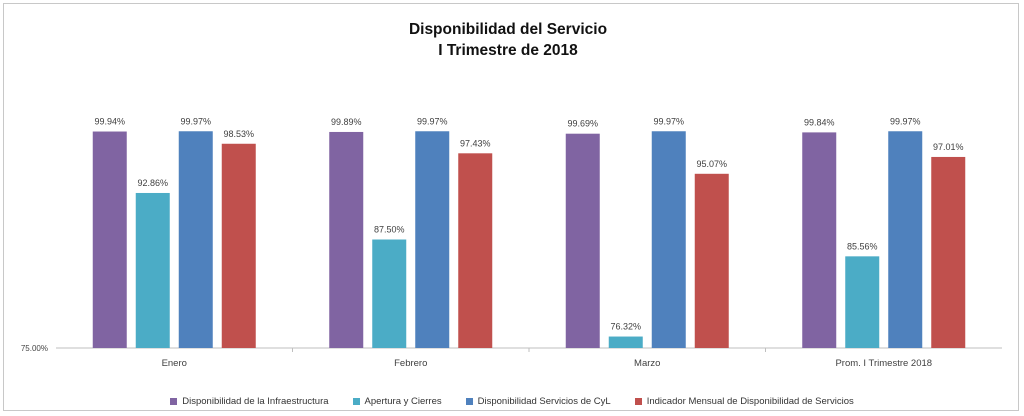 Image resolution: width=1024 pixels, height=416 pixels. Describe the element at coordinates (238, 134) in the screenshot. I see `data-label: 98.53%` at that location.